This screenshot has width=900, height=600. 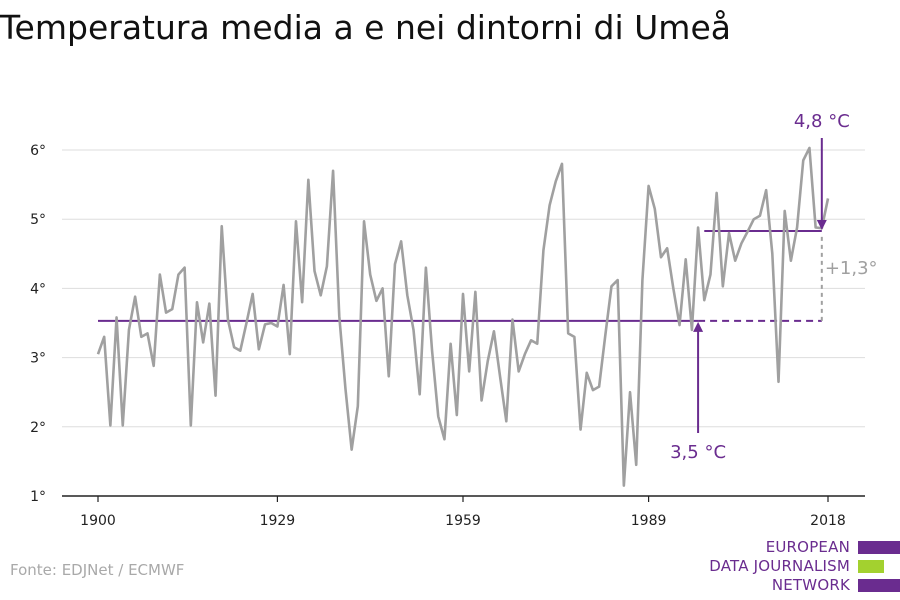 I want to click on x-tick-label-1959: 1959, so click(x=463, y=521).